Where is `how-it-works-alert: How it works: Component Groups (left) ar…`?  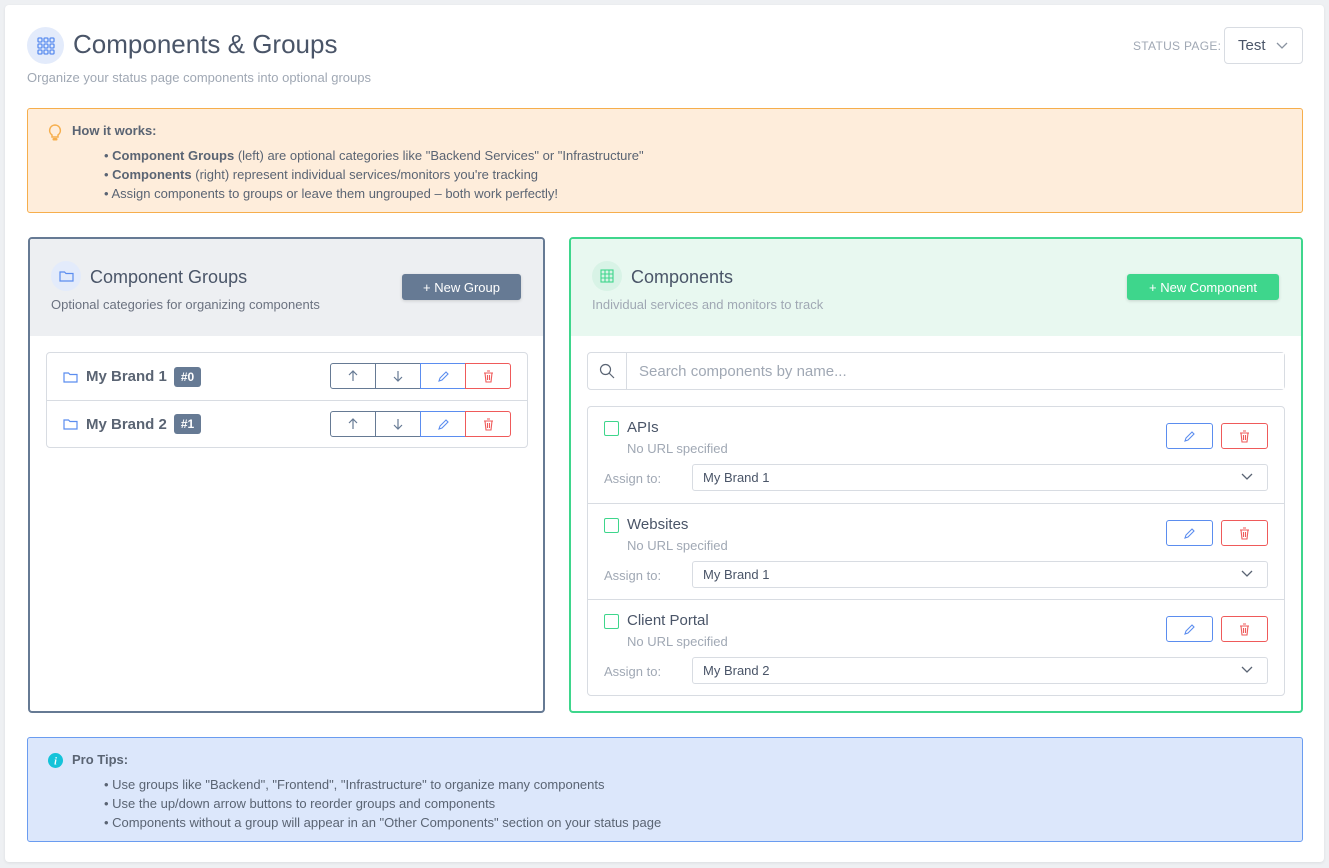 how-it-works-alert: How it works: Component Groups (left) ar… is located at coordinates (665, 160).